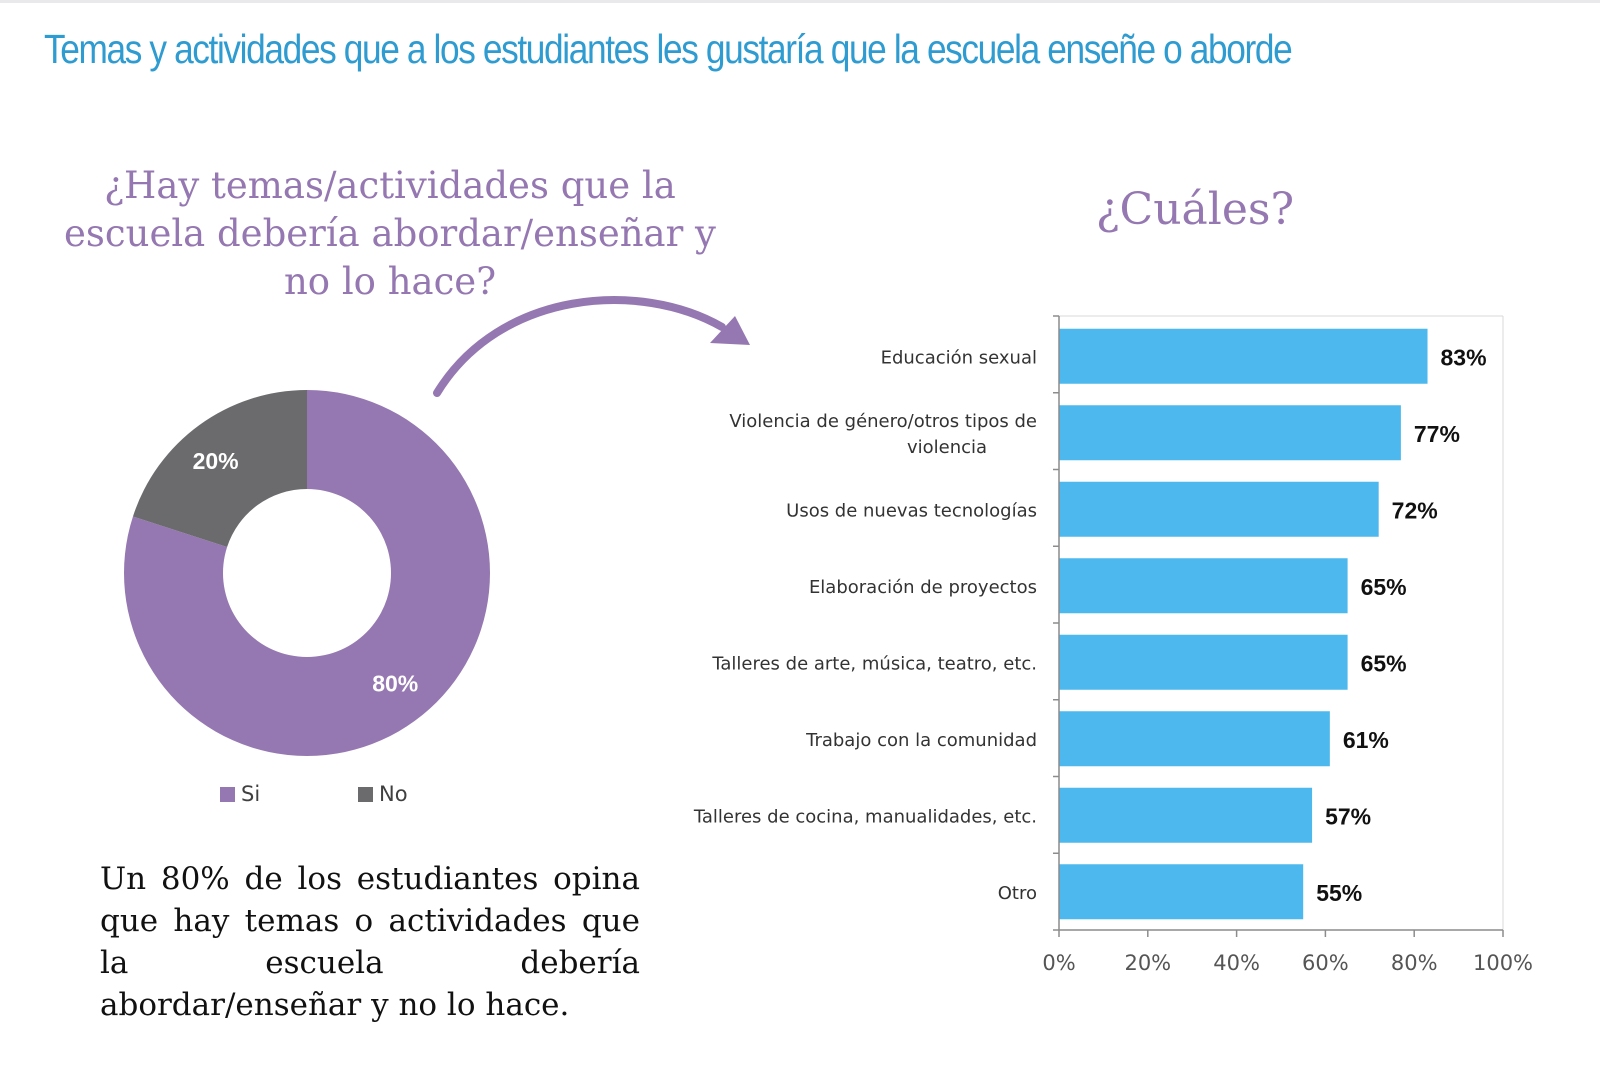 The width and height of the screenshot is (1600, 1079). Describe the element at coordinates (1195, 209) in the screenshot. I see `bar-chart-heading: ¿Cuáles?` at that location.